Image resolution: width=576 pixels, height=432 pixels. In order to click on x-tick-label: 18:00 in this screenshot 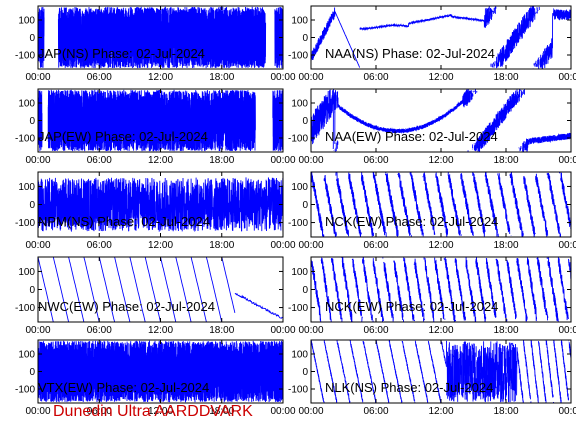, I will do `click(221, 330)`.